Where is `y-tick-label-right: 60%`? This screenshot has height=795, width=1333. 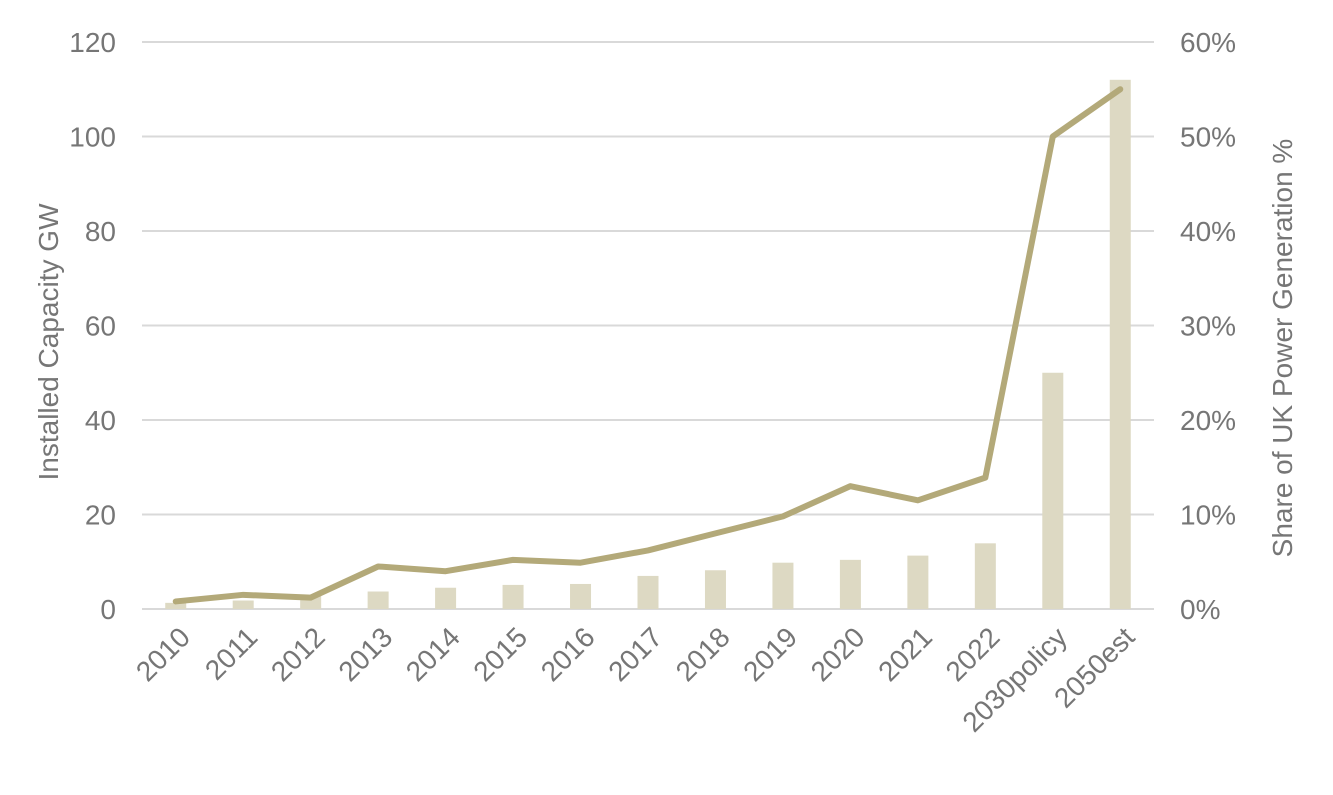 y-tick-label-right: 60% is located at coordinates (1208, 42).